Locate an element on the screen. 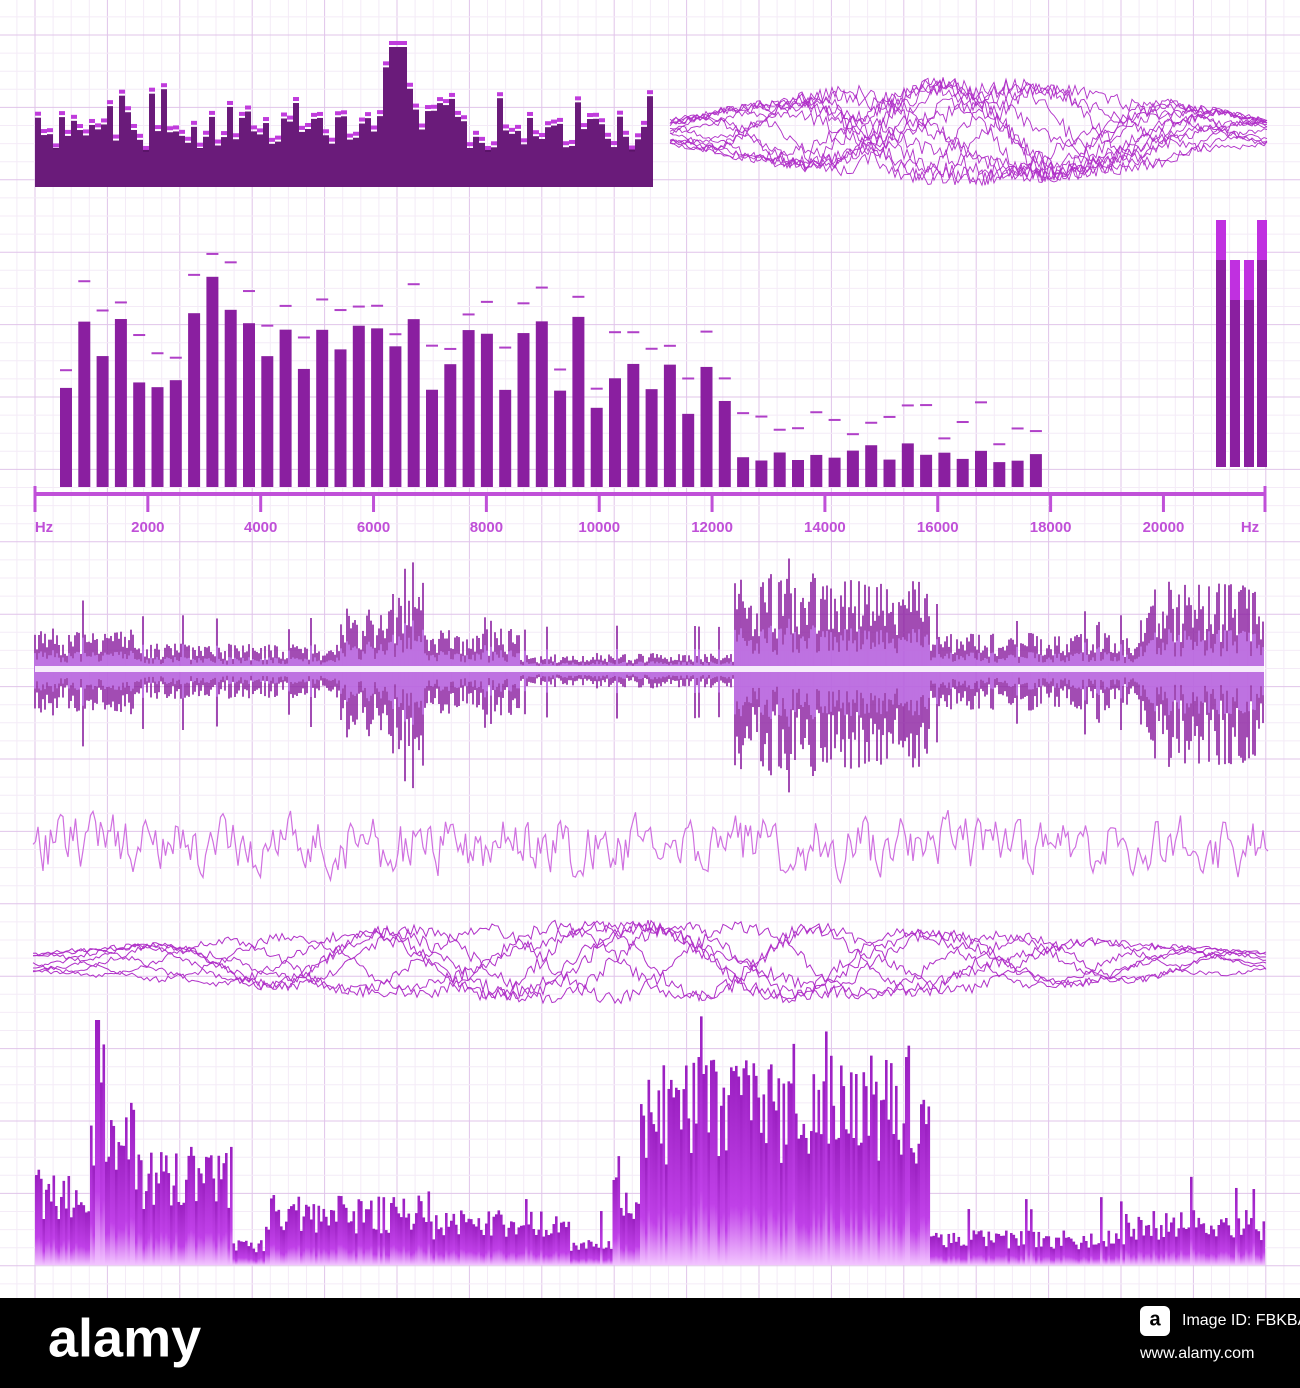 Image resolution: width=1300 pixels, height=1388 pixels. wave-line is located at coordinates (968, 135).